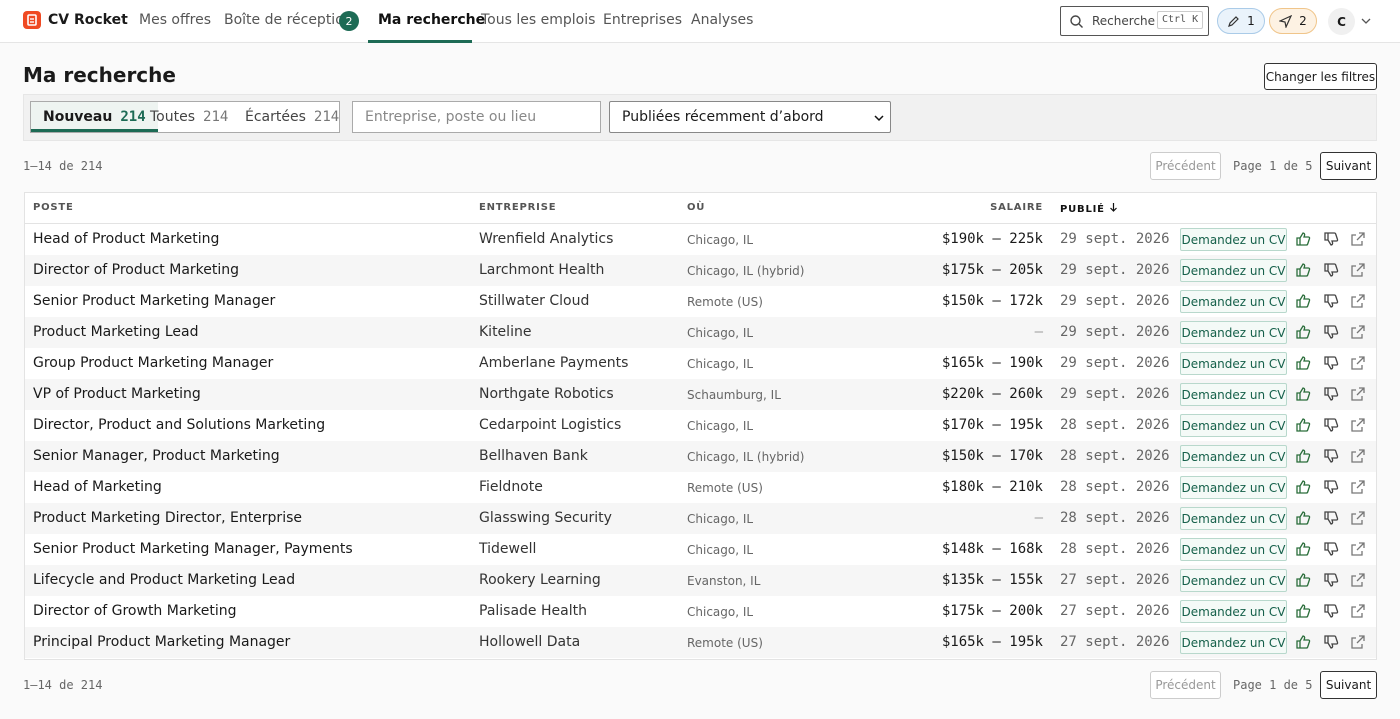 Image resolution: width=1400 pixels, height=719 pixels. I want to click on job-title: Head of Marketing, so click(97, 487).